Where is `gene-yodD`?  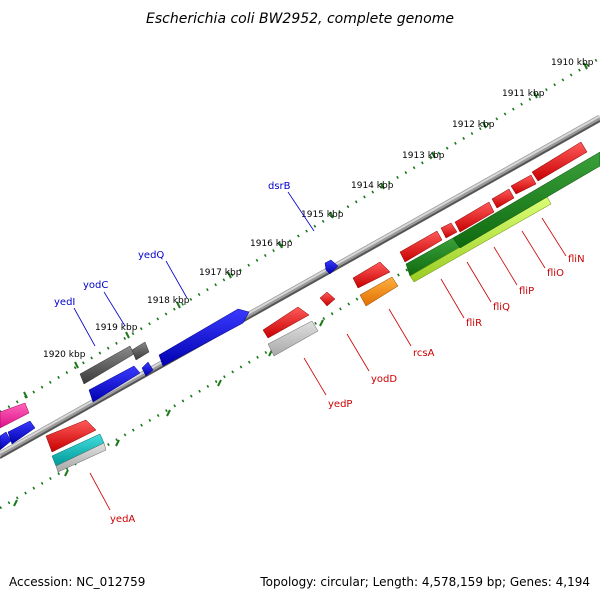 gene-yodD is located at coordinates (371, 275).